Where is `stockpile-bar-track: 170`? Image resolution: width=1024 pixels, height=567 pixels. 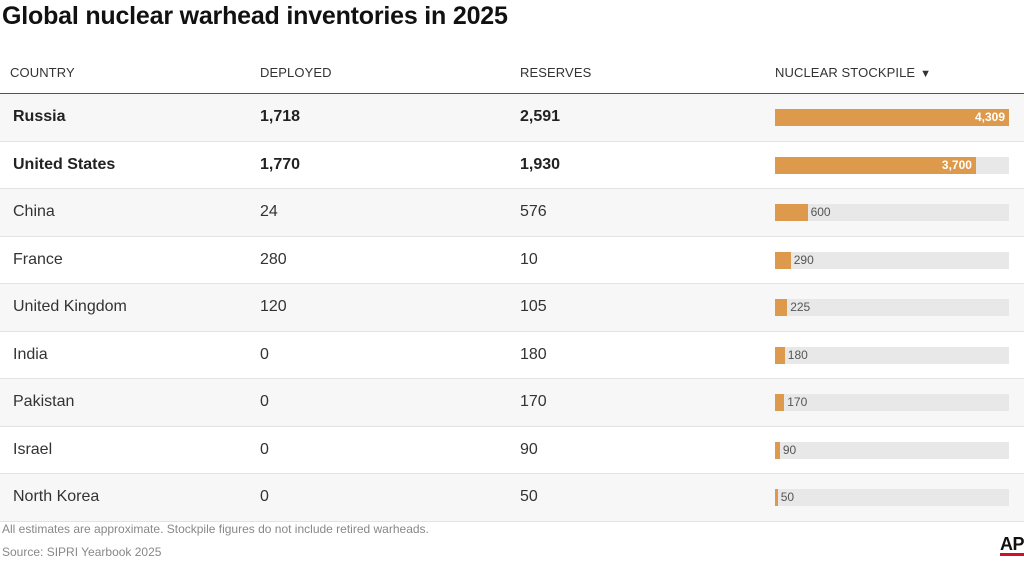
stockpile-bar-track: 170 is located at coordinates (892, 402).